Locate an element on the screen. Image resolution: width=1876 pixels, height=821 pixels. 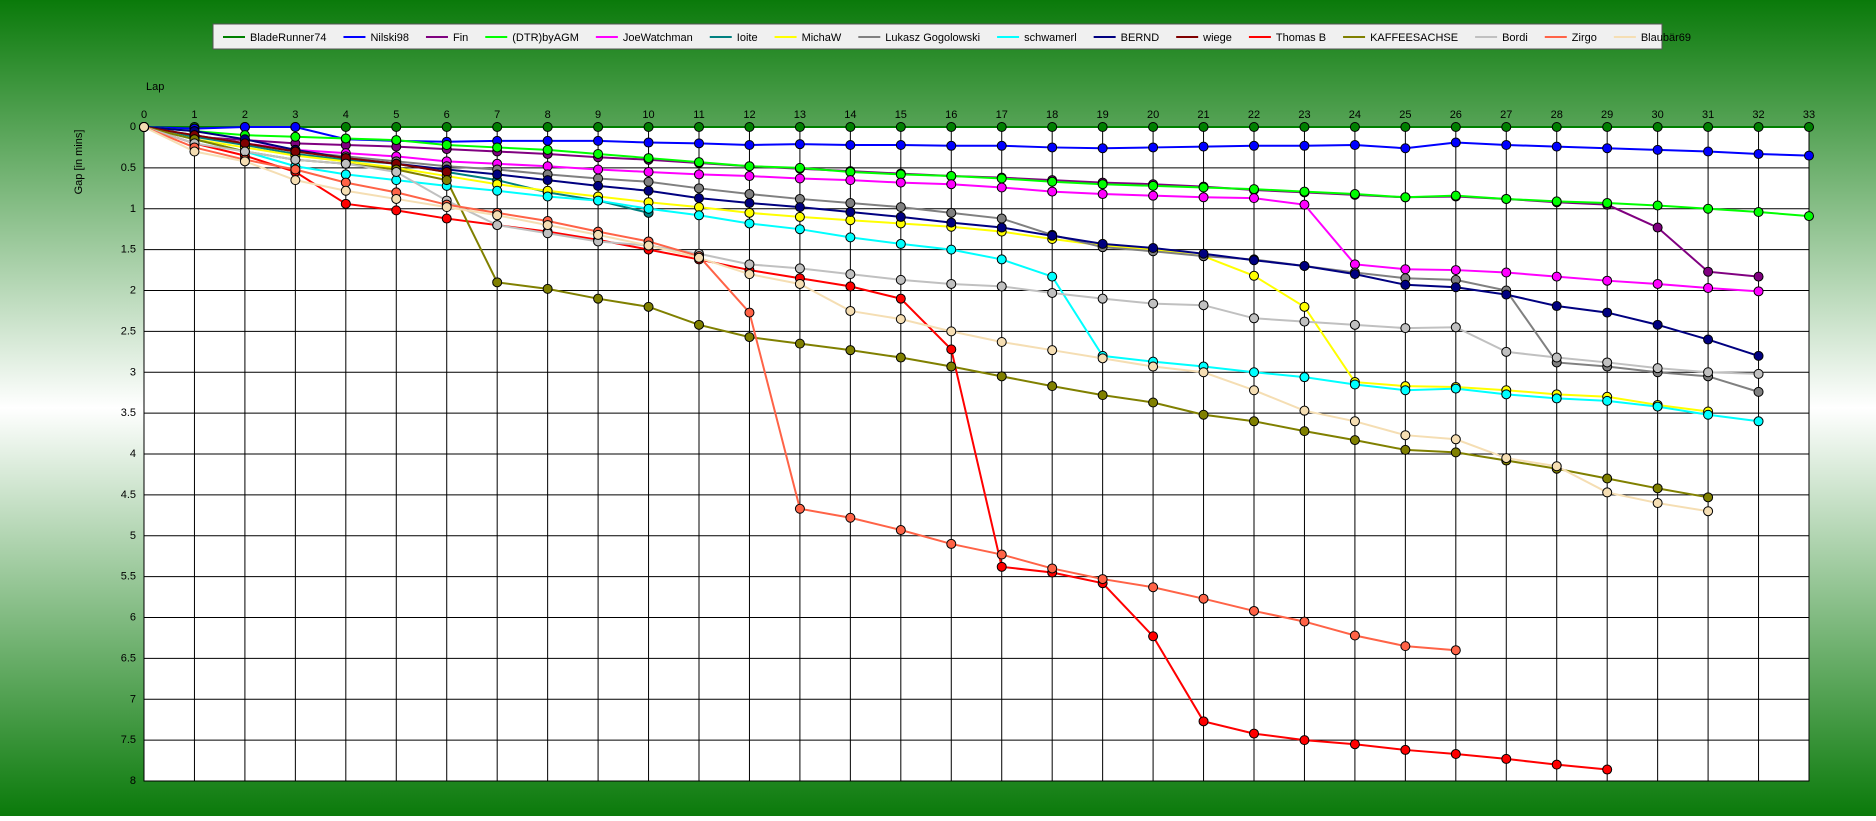
legend-label: JoeWatchman is located at coordinates (658, 38).